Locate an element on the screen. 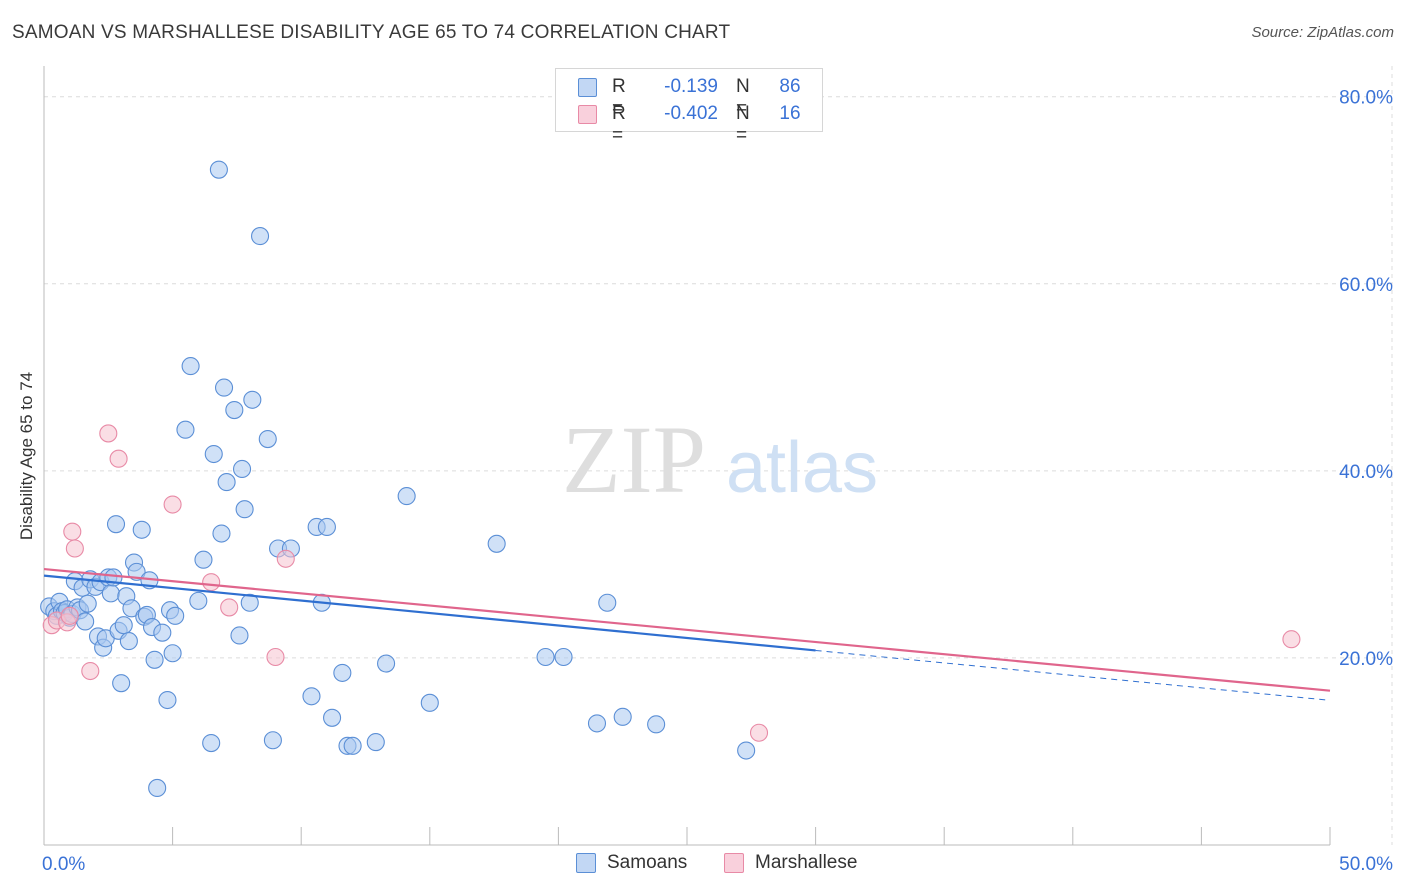 This screenshot has width=1406, height=892. trend-lines is located at coordinates (687, 634).